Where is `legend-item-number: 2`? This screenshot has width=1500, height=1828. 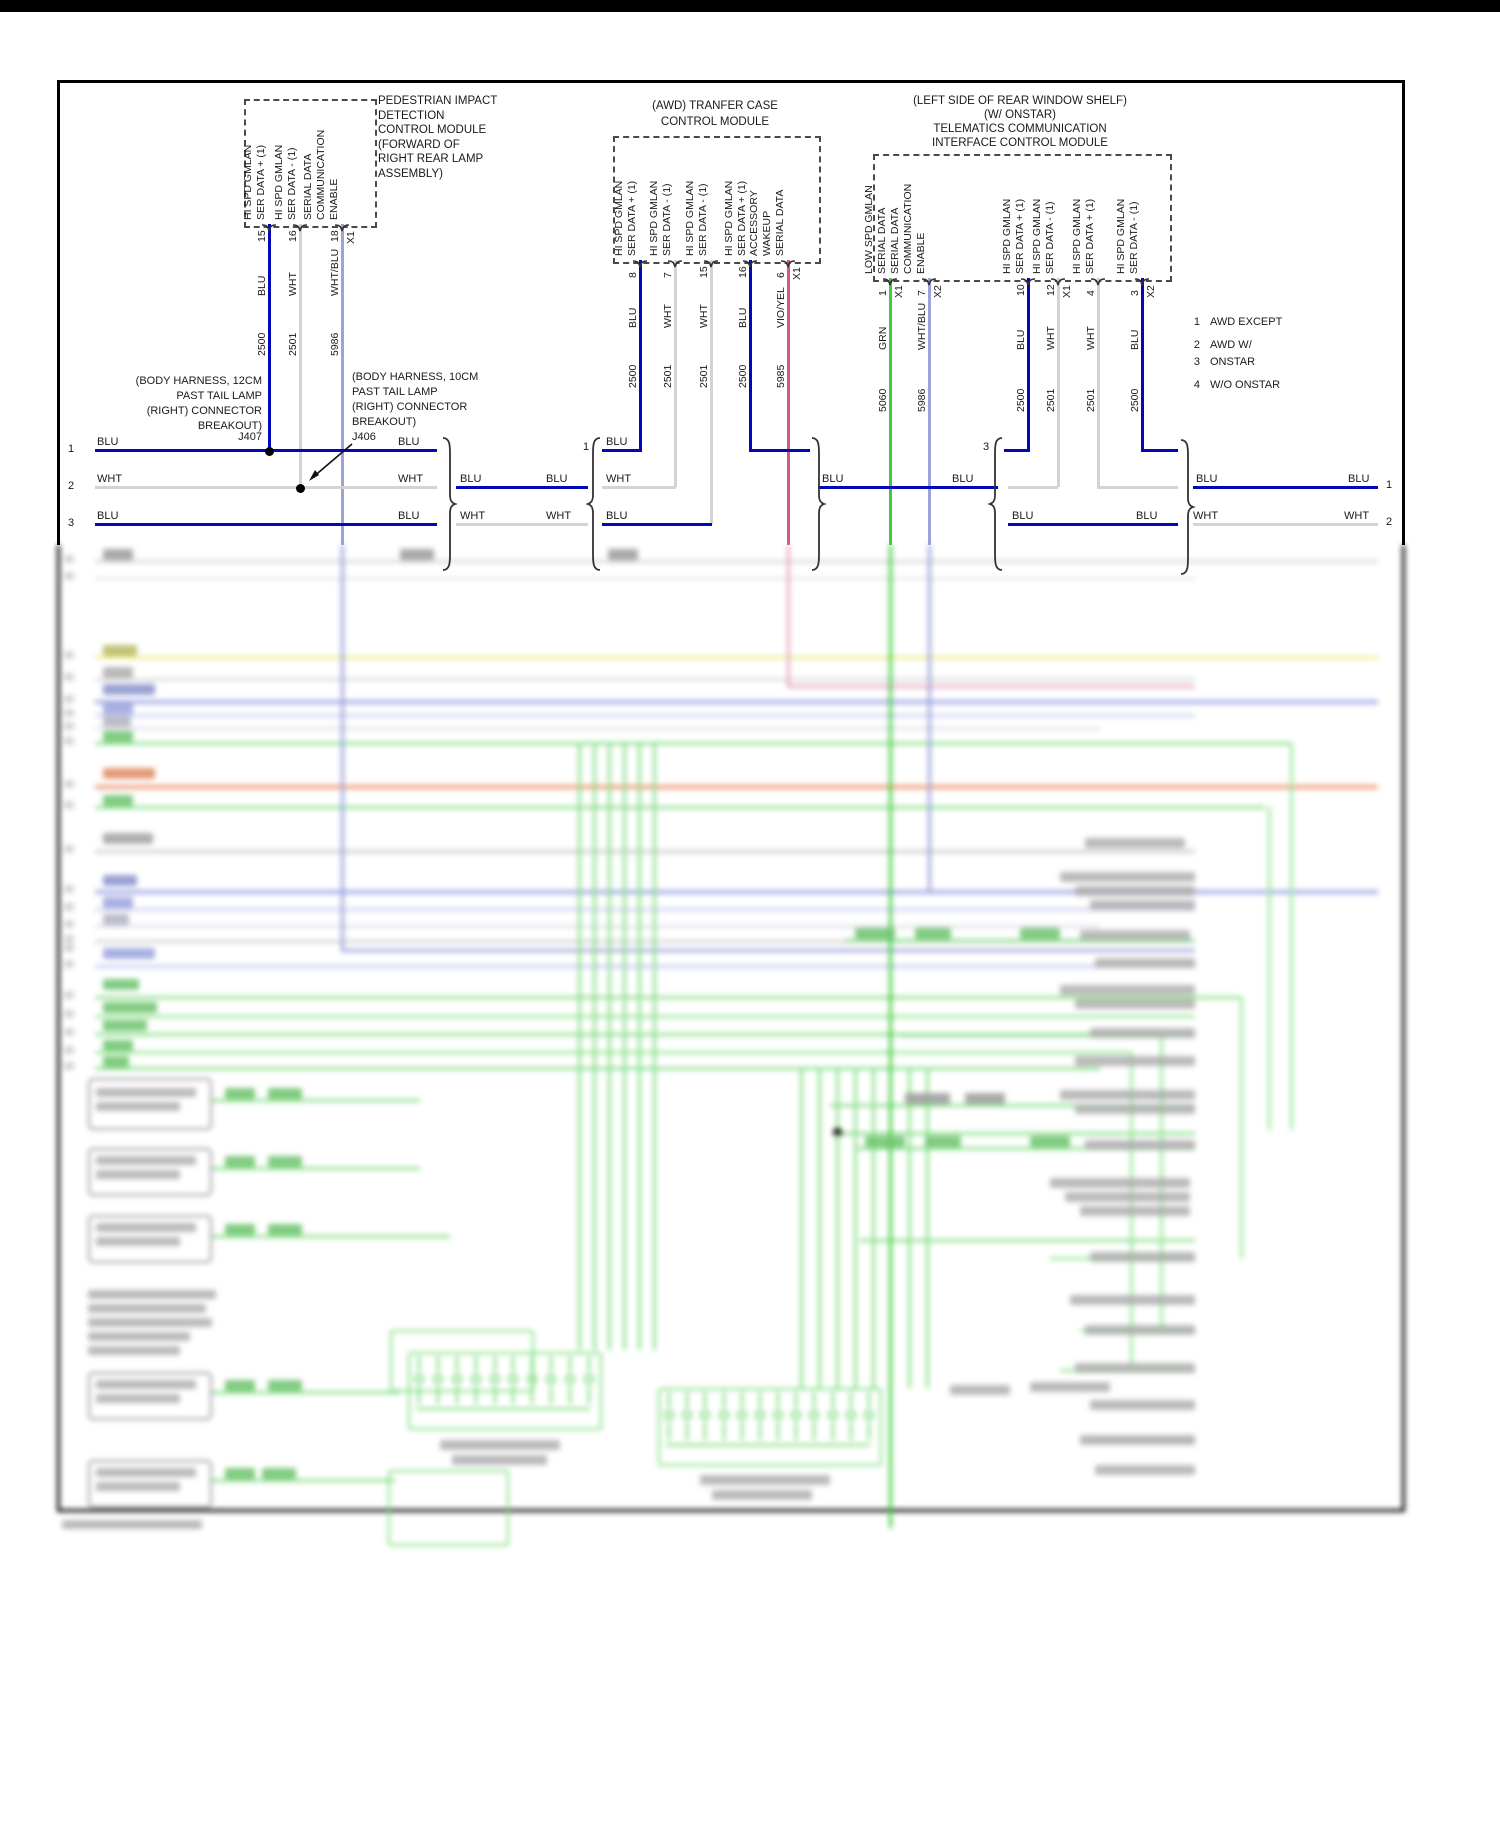
legend-item-number: 2 is located at coordinates (1196, 345).